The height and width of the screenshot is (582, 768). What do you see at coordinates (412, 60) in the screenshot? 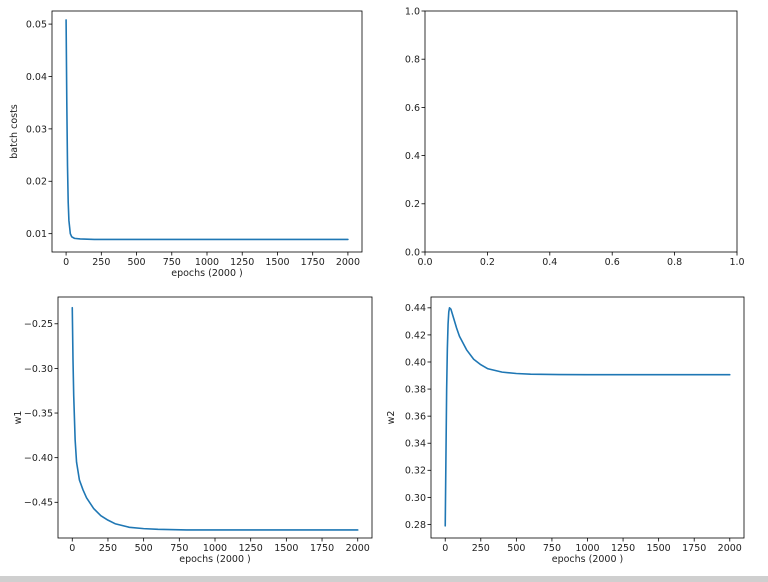
I see `y-tick-label: 0.8` at bounding box center [412, 60].